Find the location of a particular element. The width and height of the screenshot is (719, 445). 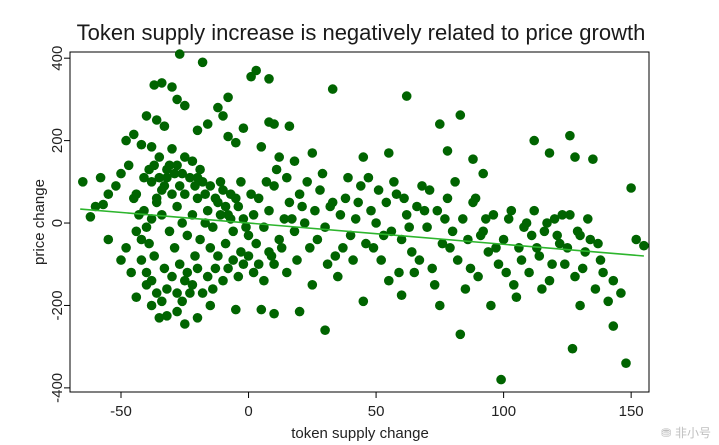

y-tick-label: 400 is located at coordinates (57, 58).